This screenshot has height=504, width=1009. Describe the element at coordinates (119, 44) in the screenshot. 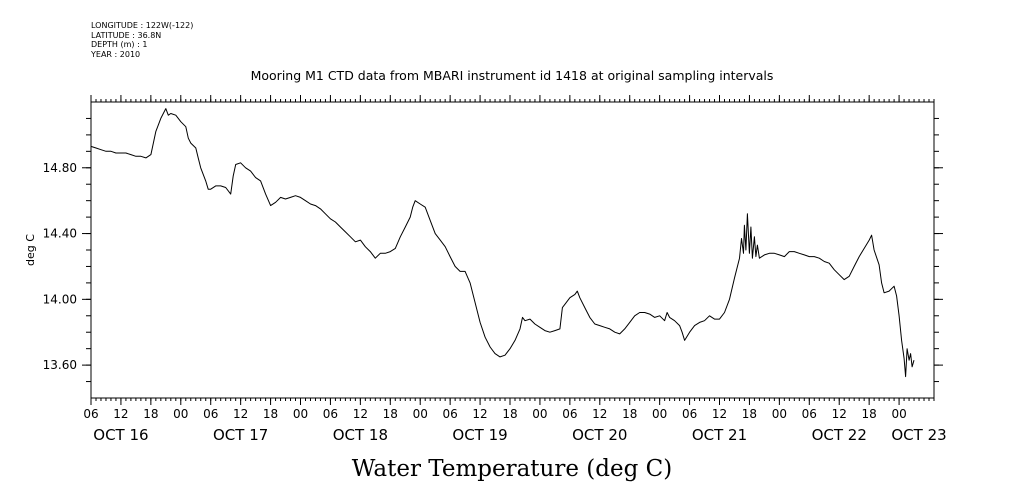

I see `meta-depth: DEPTH (m) : 1` at that location.